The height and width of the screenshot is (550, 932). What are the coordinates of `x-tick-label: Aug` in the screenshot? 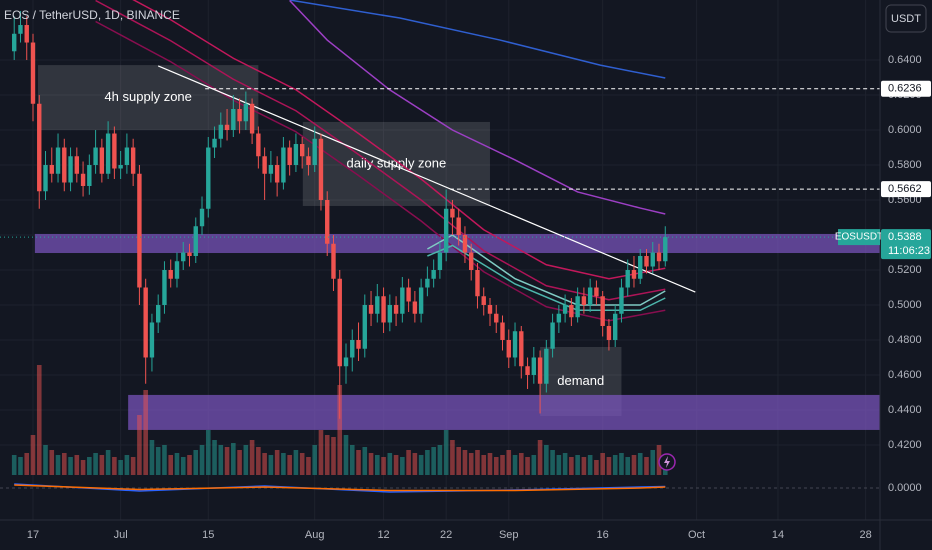 It's located at (315, 535).